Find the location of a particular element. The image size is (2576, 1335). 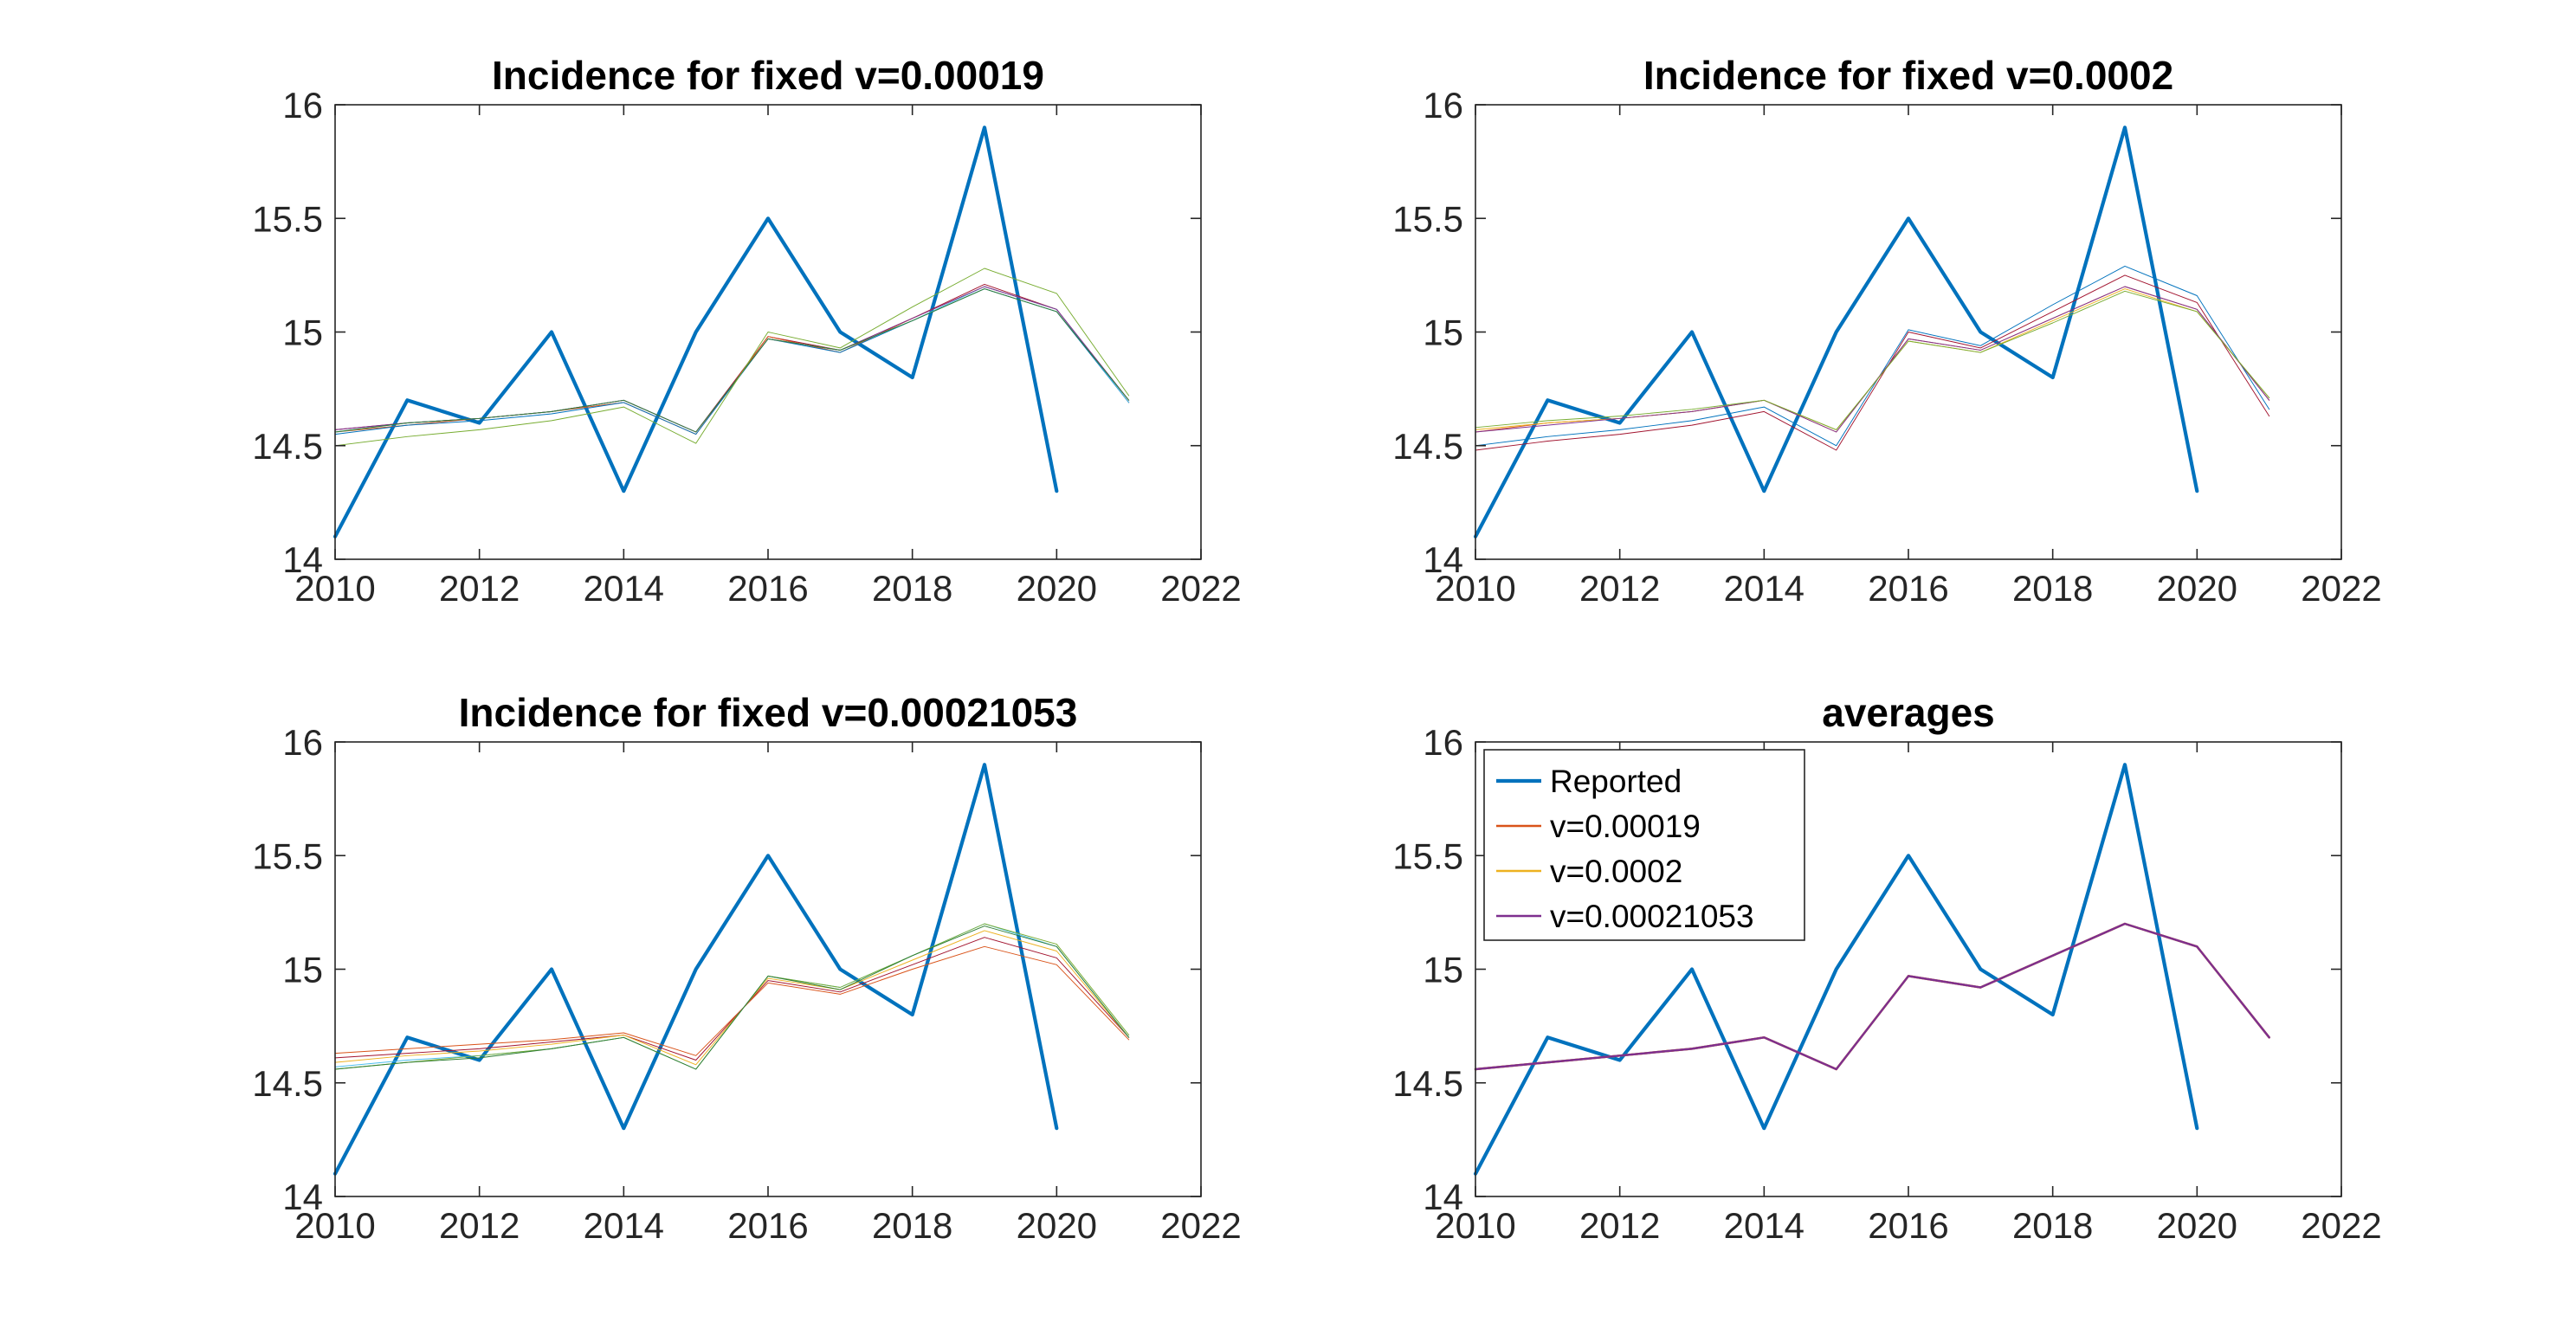

legend-label: v=0.00021053 is located at coordinates (1652, 917).